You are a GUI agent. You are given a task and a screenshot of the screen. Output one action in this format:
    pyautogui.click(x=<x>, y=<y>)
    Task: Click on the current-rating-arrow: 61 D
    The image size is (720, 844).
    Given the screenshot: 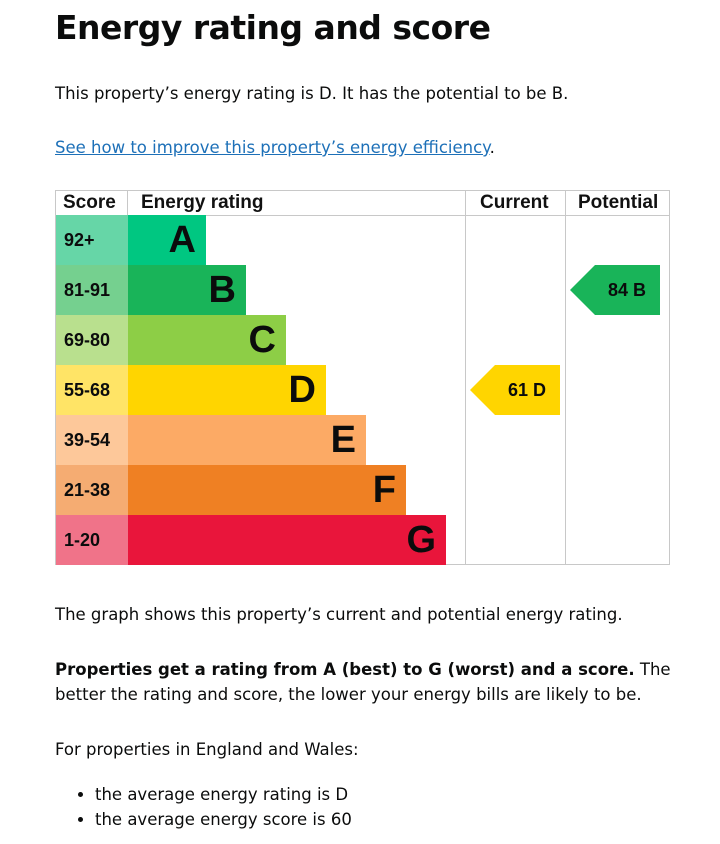 What is the action you would take?
    pyautogui.click(x=515, y=390)
    